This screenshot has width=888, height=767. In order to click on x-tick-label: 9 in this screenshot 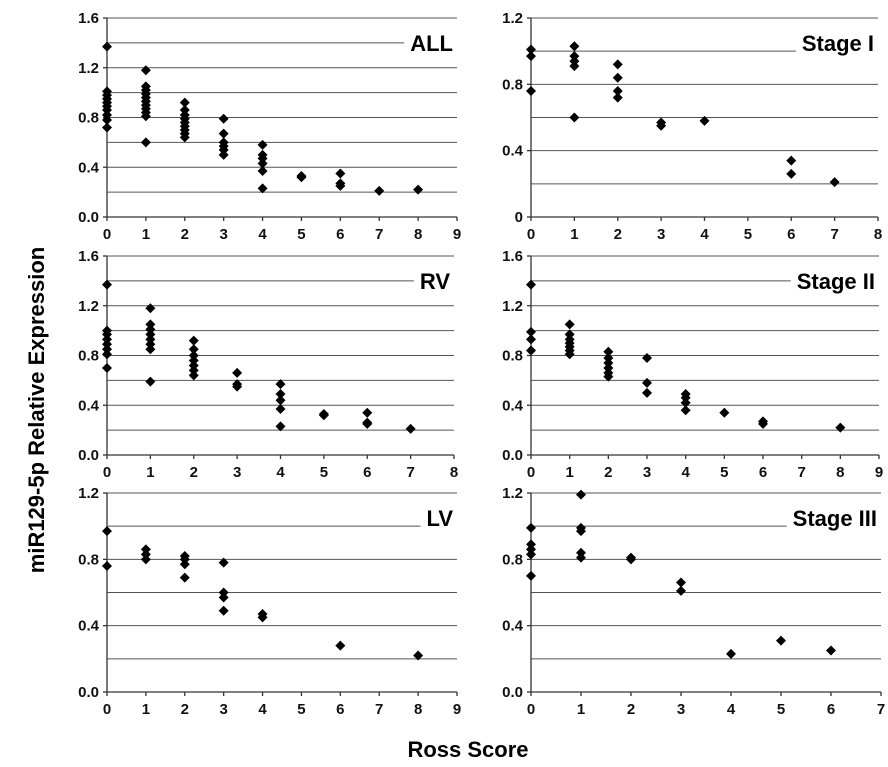, I will do `click(879, 472)`.